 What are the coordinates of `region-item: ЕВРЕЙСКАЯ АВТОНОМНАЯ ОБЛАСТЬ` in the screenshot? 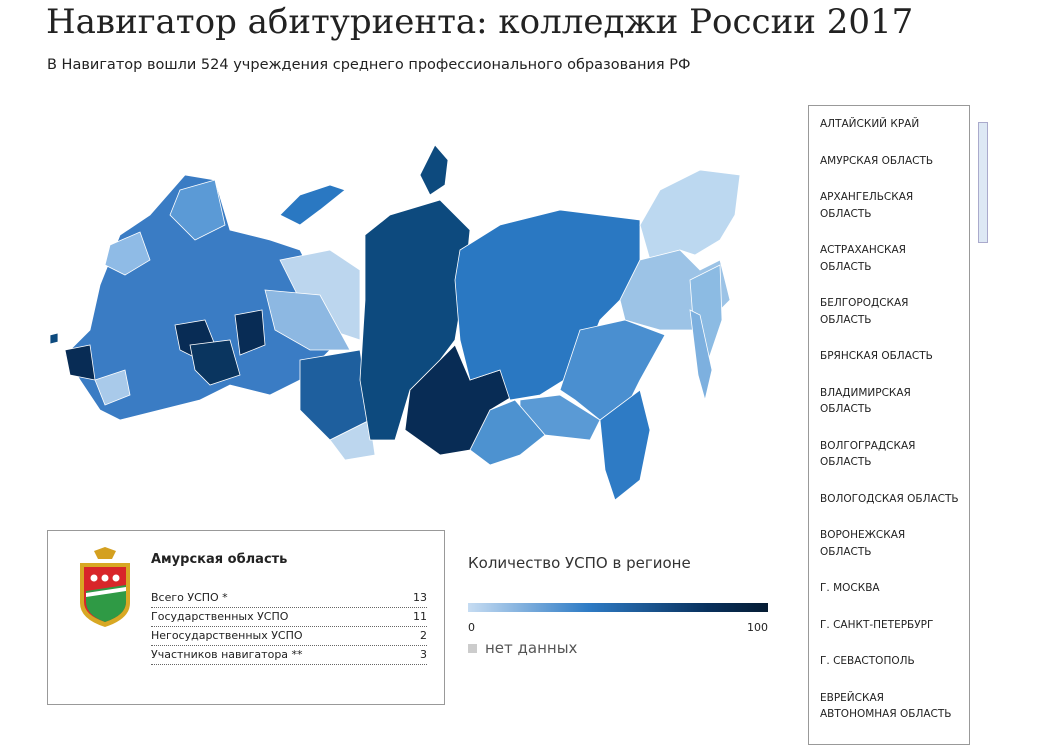 It's located at (889, 706).